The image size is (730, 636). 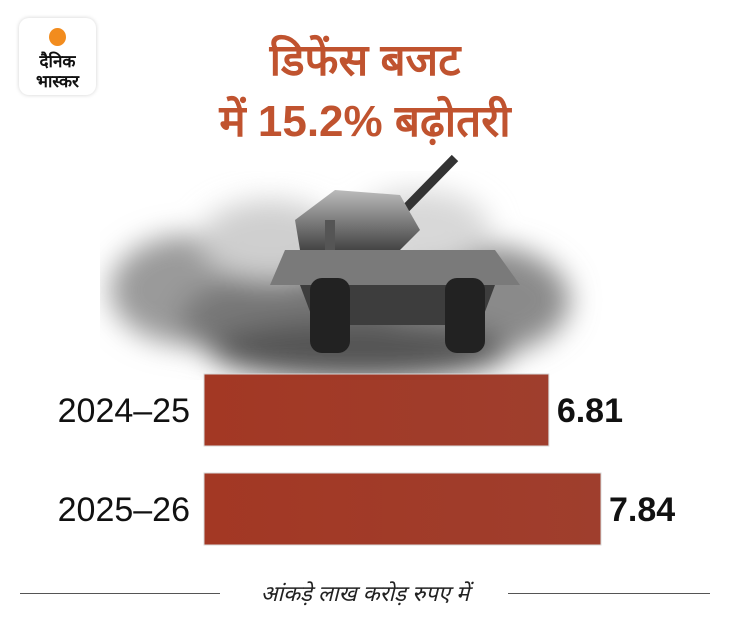 What do you see at coordinates (57, 81) in the screenshot?
I see `logo-line2: भास्कर` at bounding box center [57, 81].